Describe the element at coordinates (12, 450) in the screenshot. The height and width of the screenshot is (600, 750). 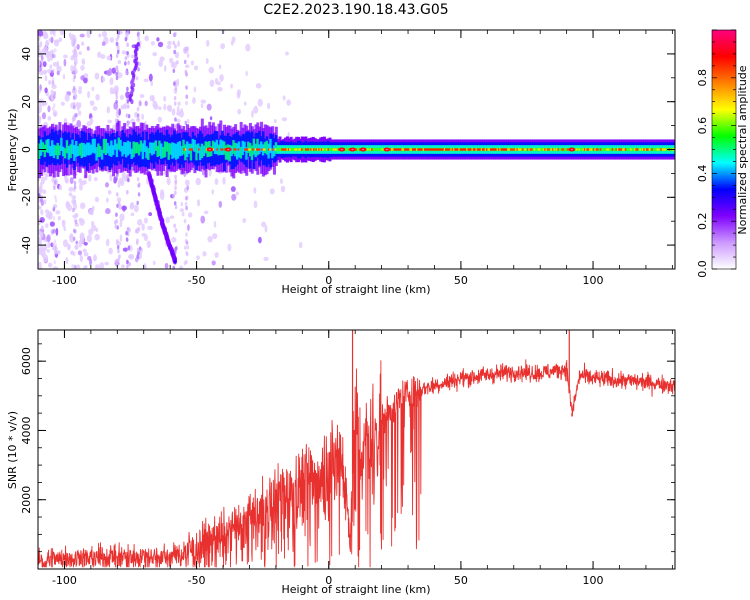
I see `snr-y-label: SNR (10 * v/v)` at that location.